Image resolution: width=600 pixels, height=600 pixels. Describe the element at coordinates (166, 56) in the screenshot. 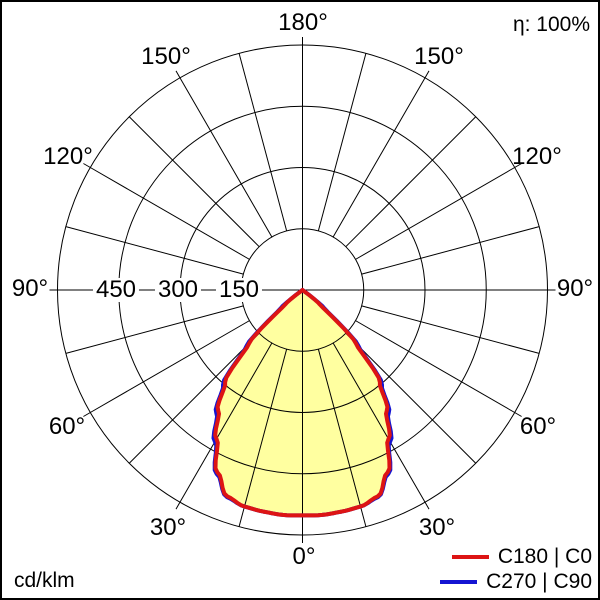

I see `angle-label-150-left: 150°` at that location.